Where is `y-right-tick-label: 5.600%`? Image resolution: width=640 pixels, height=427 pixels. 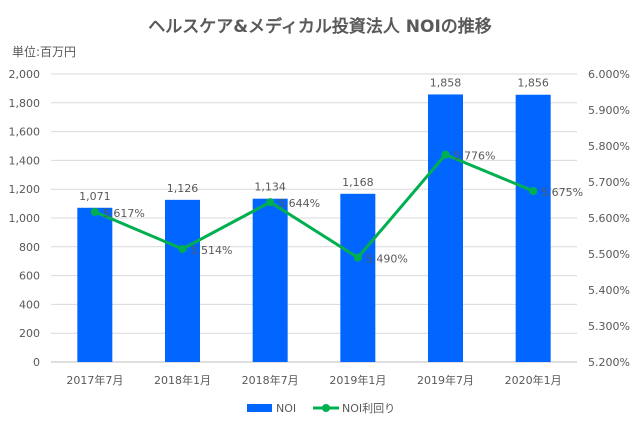 y-right-tick-label: 5.600% is located at coordinates (609, 218).